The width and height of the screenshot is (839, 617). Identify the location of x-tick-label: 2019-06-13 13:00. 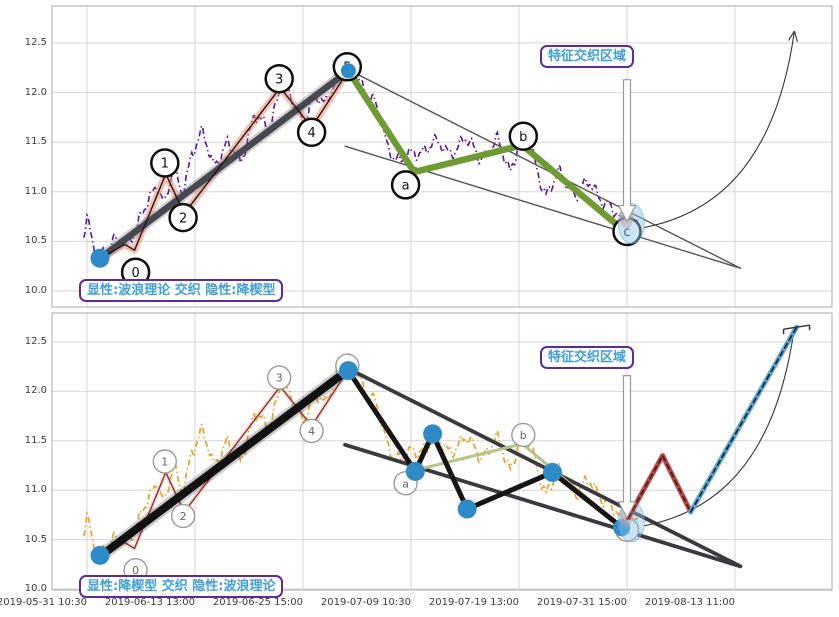
(149, 602).